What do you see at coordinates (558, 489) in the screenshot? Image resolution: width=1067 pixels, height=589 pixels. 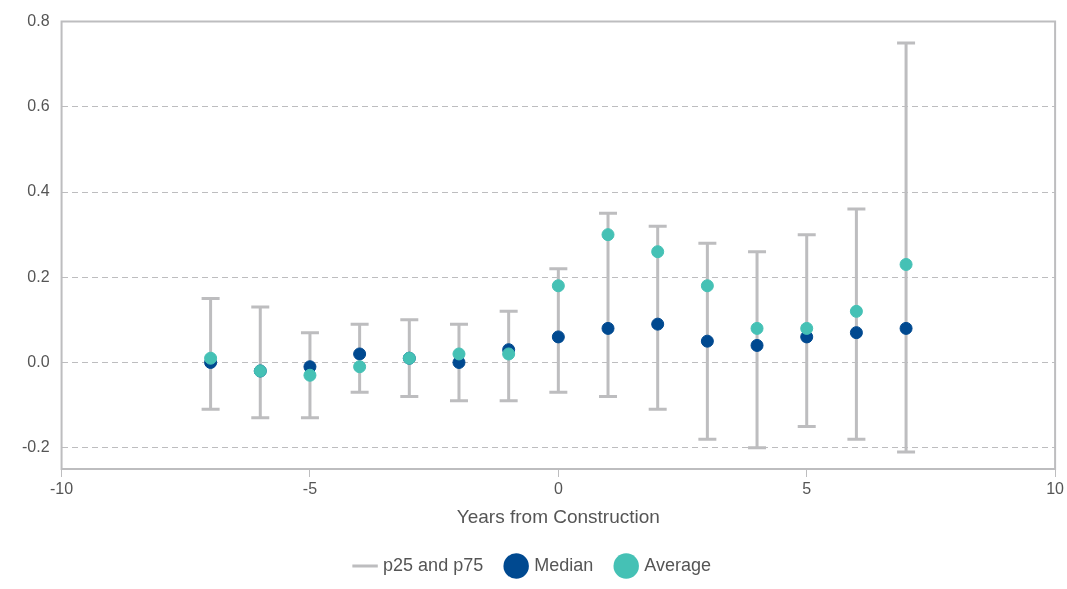 I see `x-tick-label: 0` at bounding box center [558, 489].